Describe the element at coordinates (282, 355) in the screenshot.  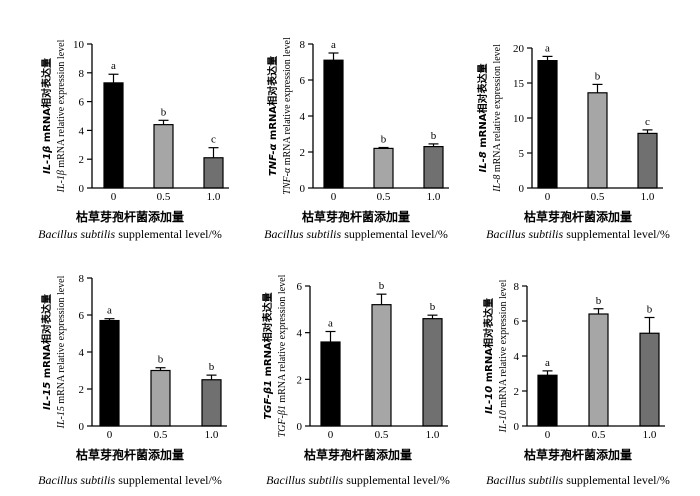
I see `y-axis-label-en: TGF-β1 mRNA relative expression level` at that location.